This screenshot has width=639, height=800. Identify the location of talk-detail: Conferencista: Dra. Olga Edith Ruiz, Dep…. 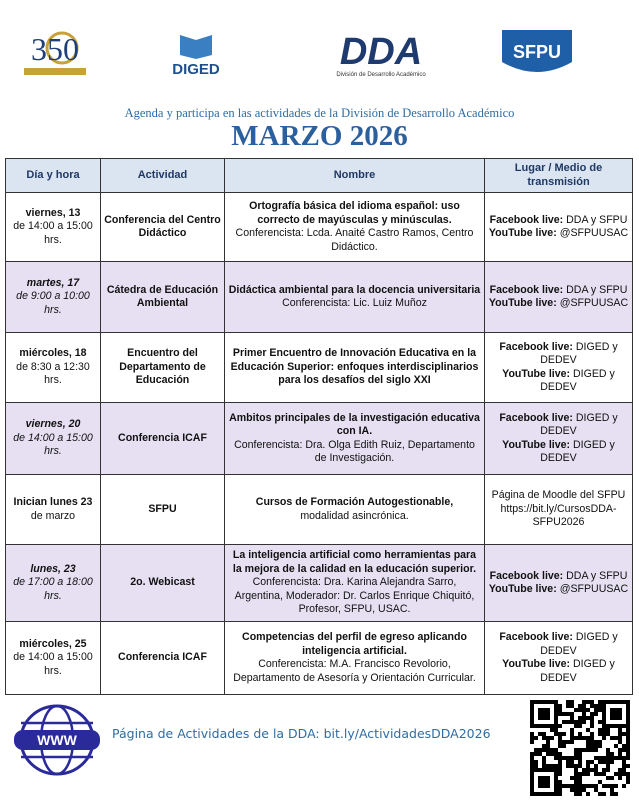
(354, 451).